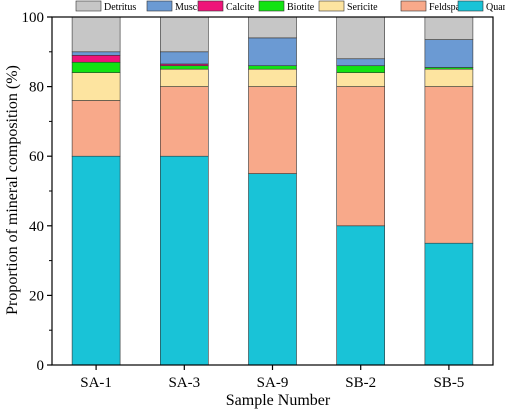 The image size is (505, 412). I want to click on x-axis-title: Sample Number, so click(278, 400).